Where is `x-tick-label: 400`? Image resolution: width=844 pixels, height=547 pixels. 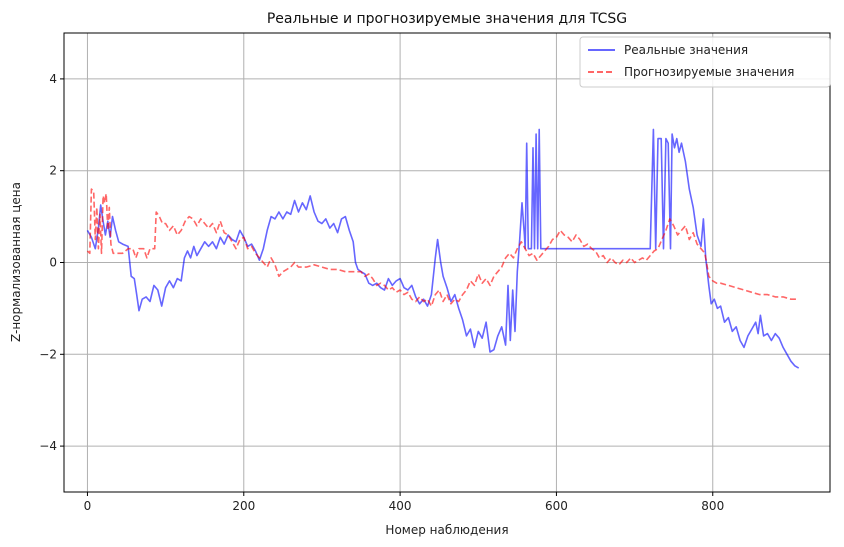
x-tick-label: 400 is located at coordinates (400, 506).